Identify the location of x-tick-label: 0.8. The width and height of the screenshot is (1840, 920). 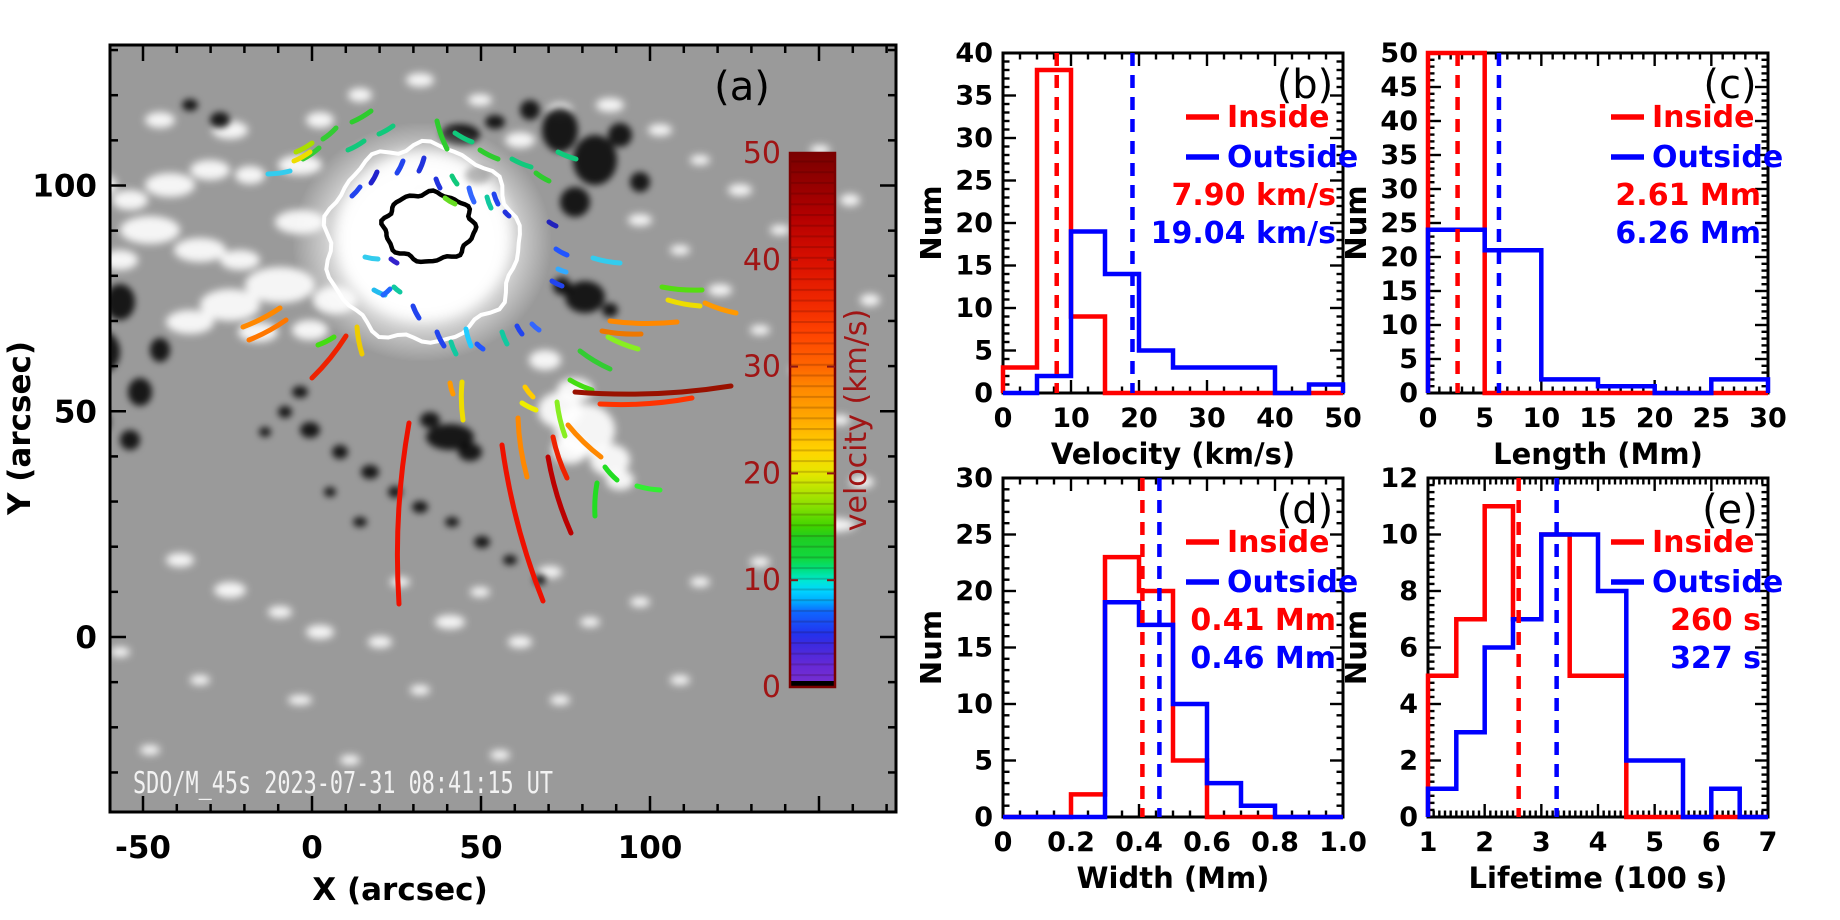
(1275, 842).